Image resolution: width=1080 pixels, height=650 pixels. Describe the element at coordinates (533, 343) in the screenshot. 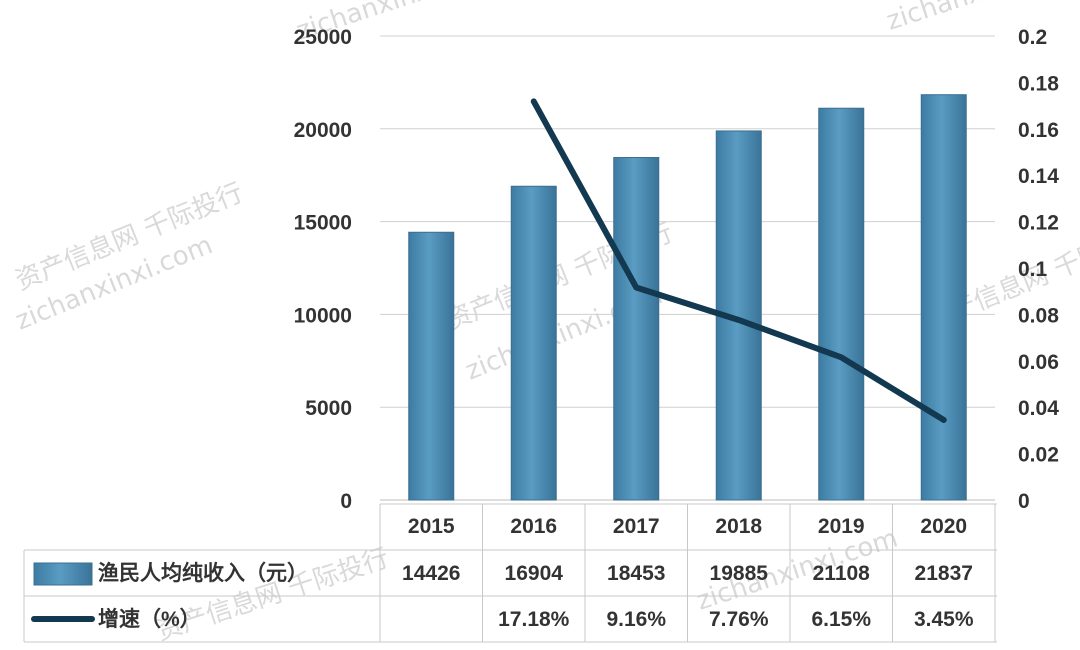

I see `bar-2016` at that location.